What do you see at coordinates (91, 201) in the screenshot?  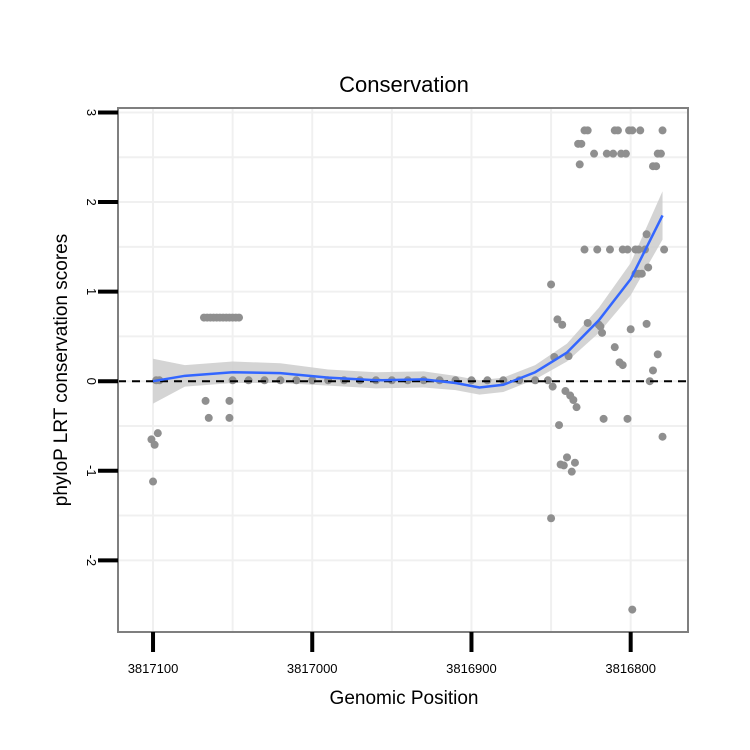 I see `y-tick-label: 2` at bounding box center [91, 201].